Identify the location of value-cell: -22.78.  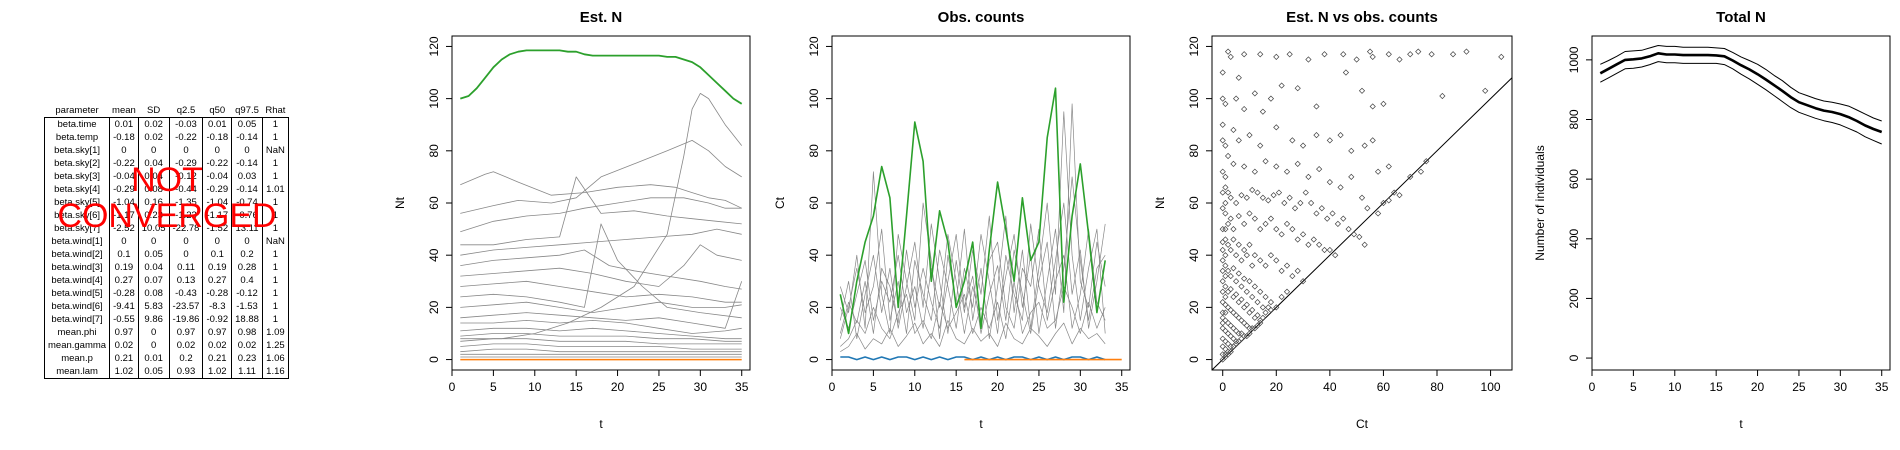
(185, 228).